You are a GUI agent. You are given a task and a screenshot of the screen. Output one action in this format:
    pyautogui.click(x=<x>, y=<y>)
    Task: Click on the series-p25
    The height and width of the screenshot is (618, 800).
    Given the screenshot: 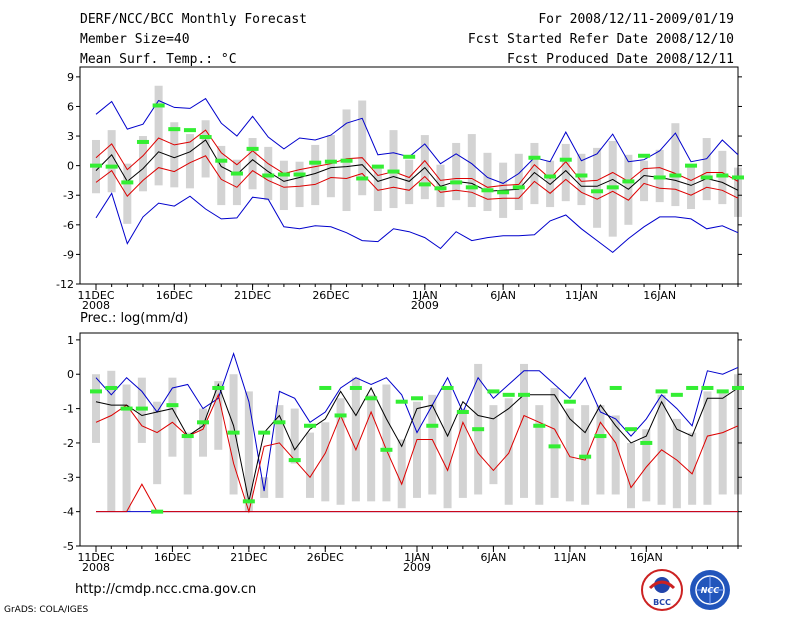 What is the action you would take?
    pyautogui.click(x=417, y=178)
    